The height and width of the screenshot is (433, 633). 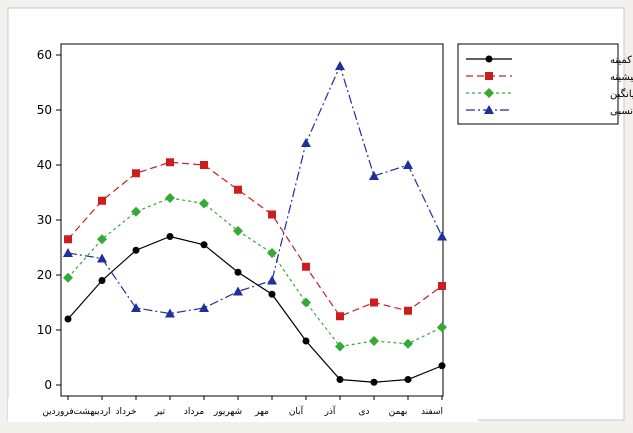 I want to click on y-axis: 0 10 20 30 40 50 60, so click(x=49, y=220).